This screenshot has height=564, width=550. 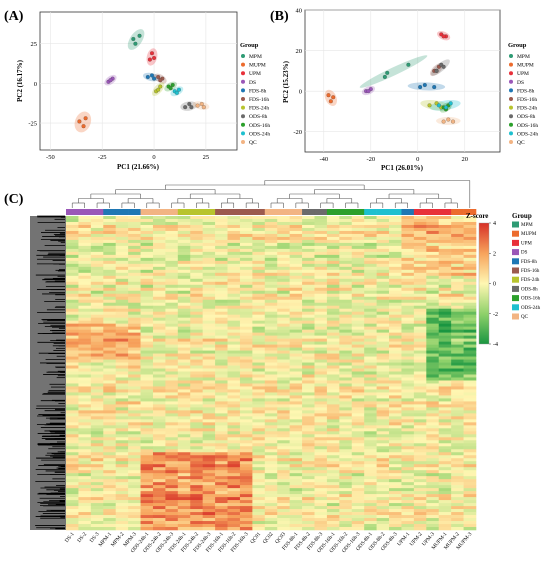 I want to click on scatter-point-qc, so click(x=197, y=105).